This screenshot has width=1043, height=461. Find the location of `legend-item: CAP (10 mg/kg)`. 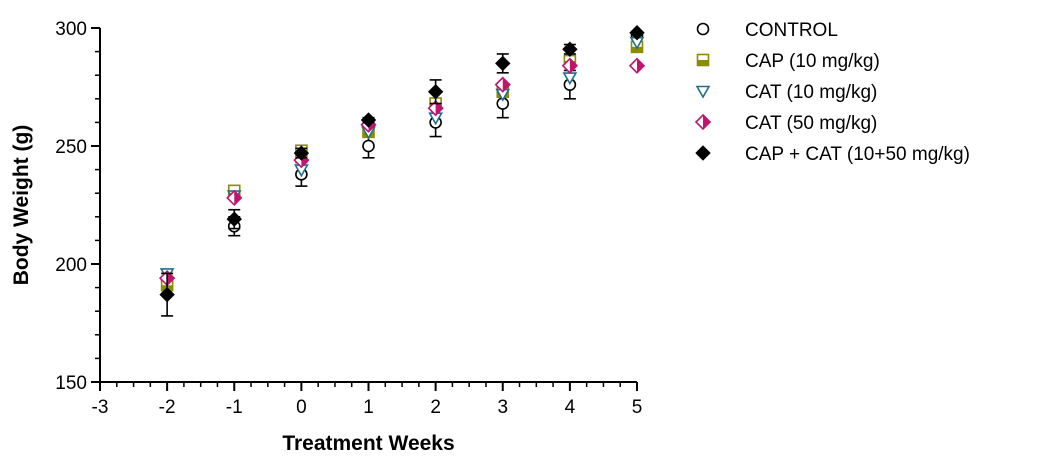

legend-item: CAP (10 mg/kg) is located at coordinates (788, 61).